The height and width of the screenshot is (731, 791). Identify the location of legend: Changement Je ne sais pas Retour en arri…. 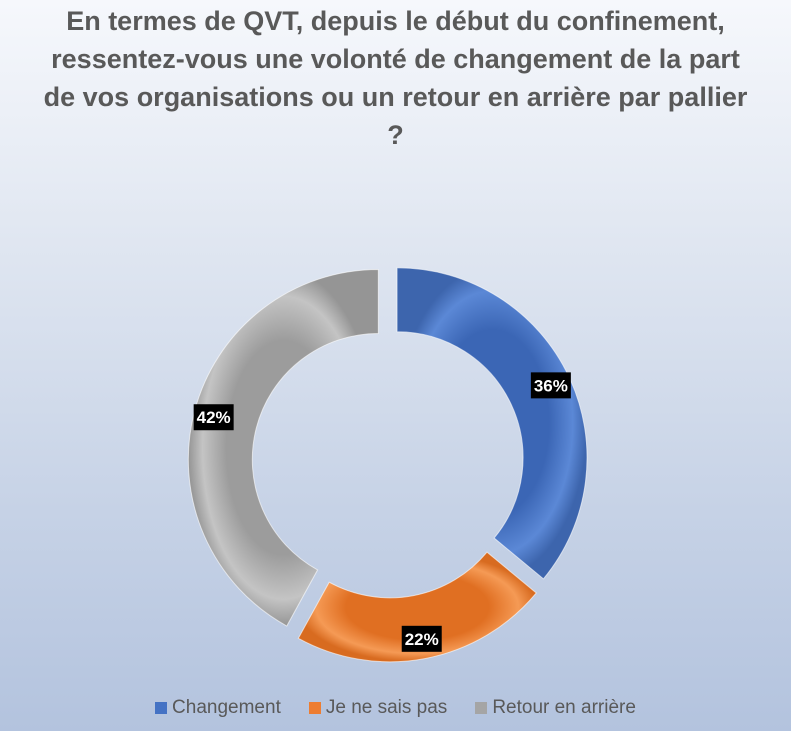
(395, 708).